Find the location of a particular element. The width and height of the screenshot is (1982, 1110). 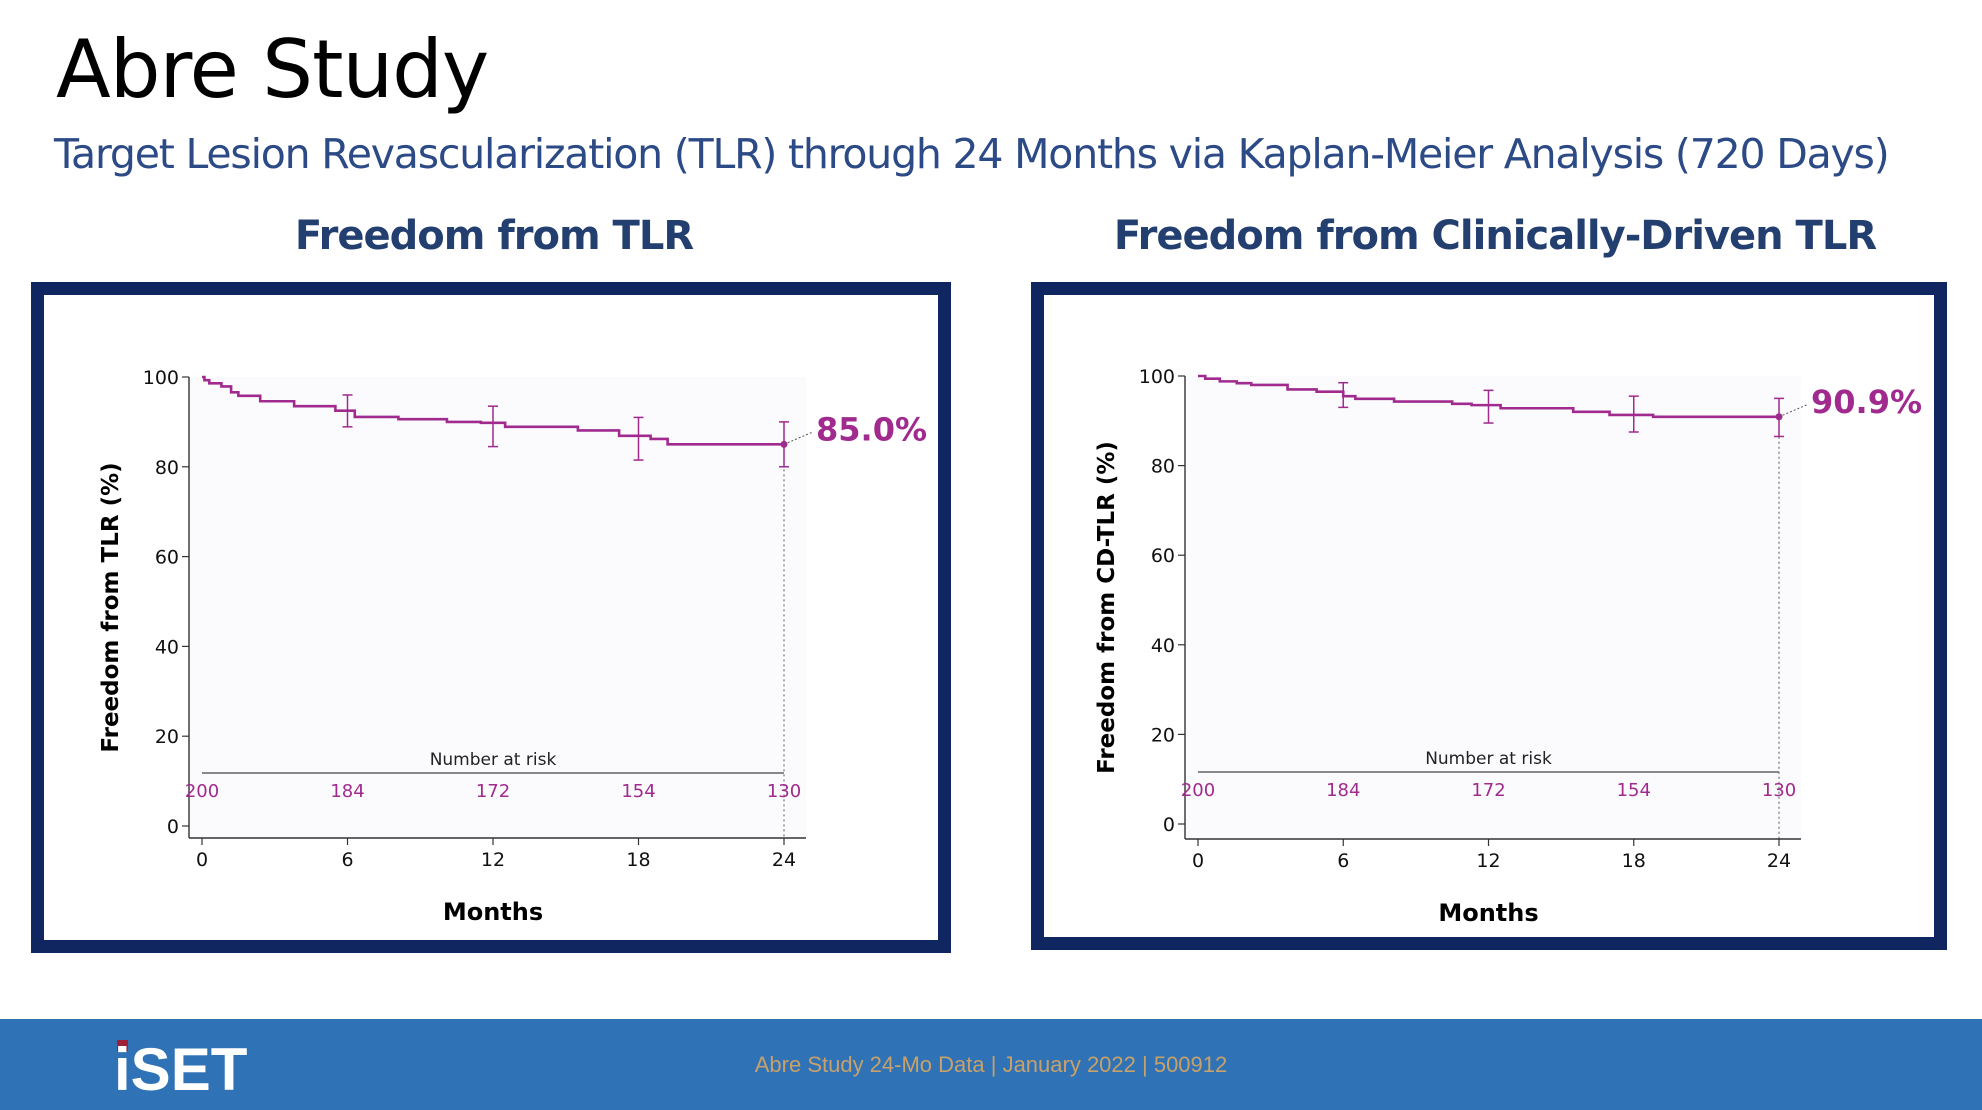

endpoint-value-label: 85.0% is located at coordinates (871, 429).